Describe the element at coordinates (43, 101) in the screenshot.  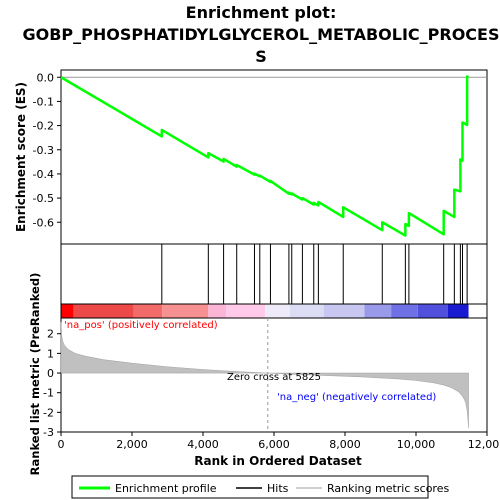
I see `es-y-tick-label: -0.1` at that location.